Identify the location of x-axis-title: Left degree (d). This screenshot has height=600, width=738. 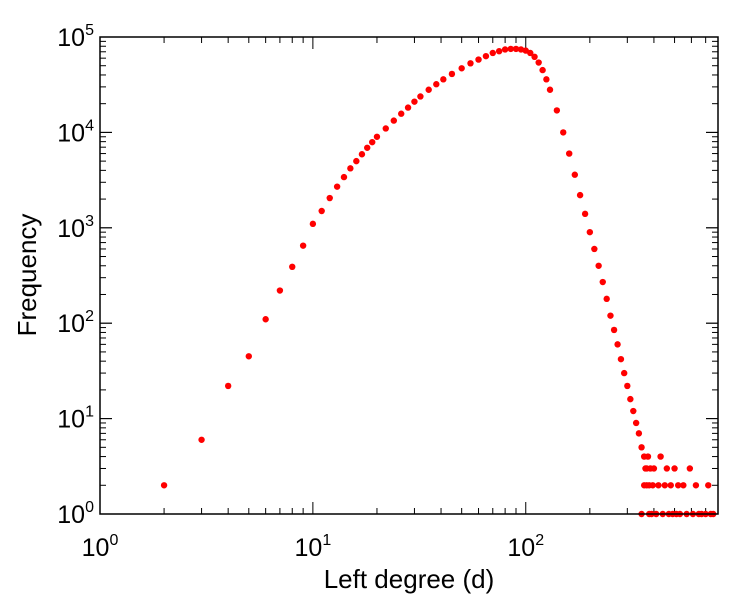
(409, 579).